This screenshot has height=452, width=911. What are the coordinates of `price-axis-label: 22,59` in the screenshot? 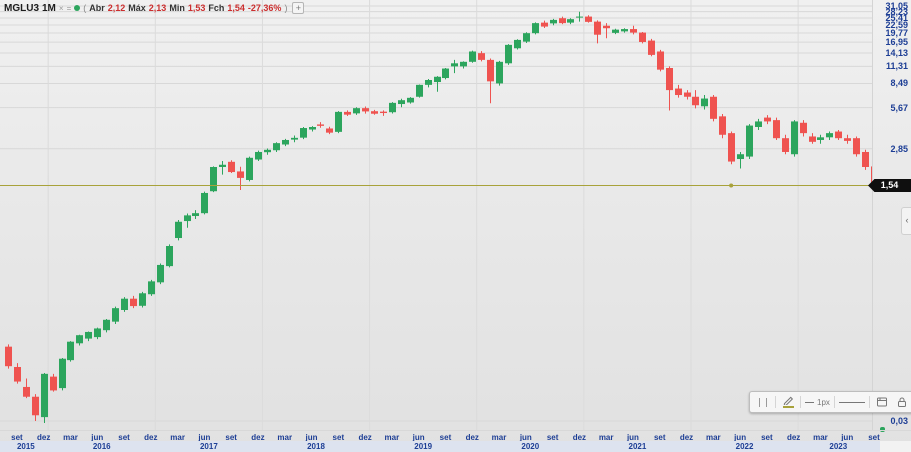 It's located at (896, 24).